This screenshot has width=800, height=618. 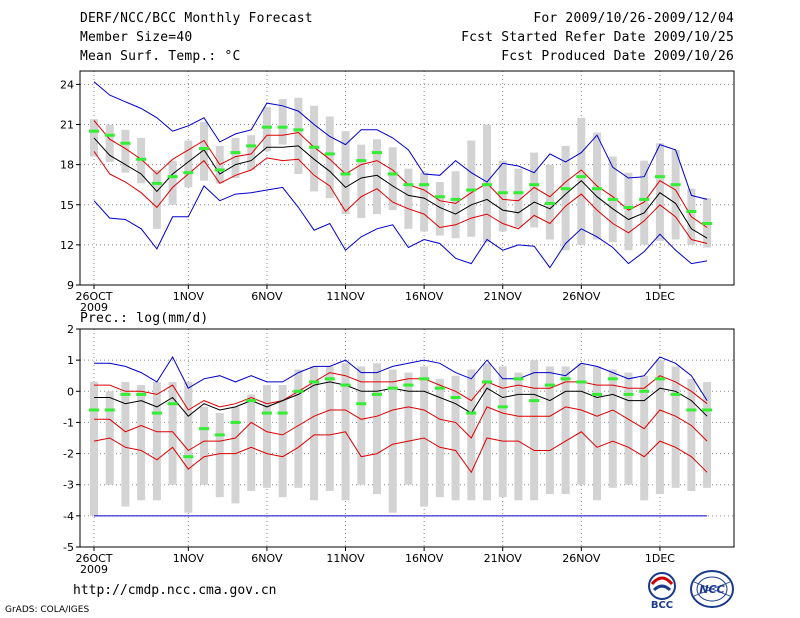 I want to click on panel1-ytick-label: 9, so click(x=70, y=285).